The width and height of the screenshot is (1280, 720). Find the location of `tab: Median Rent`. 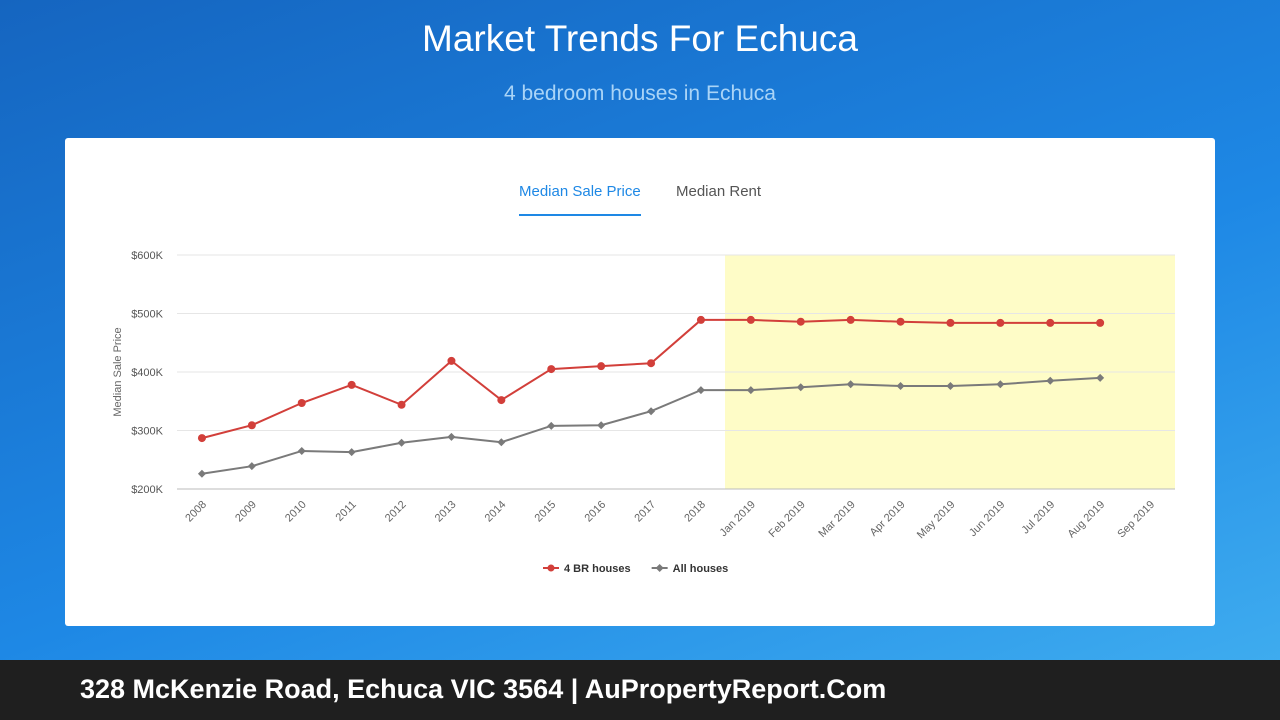

tab: Median Rent is located at coordinates (719, 191).